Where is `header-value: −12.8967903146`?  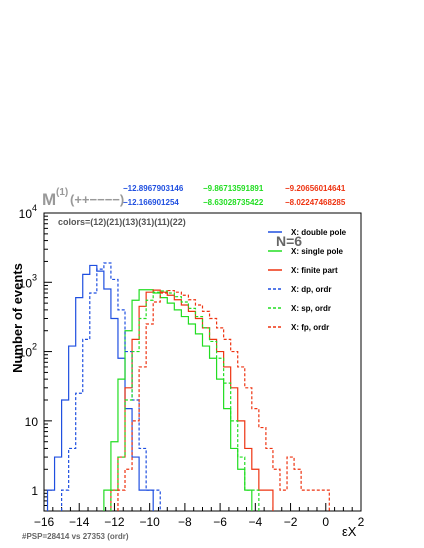
header-value: −12.8967903146 is located at coordinates (153, 188).